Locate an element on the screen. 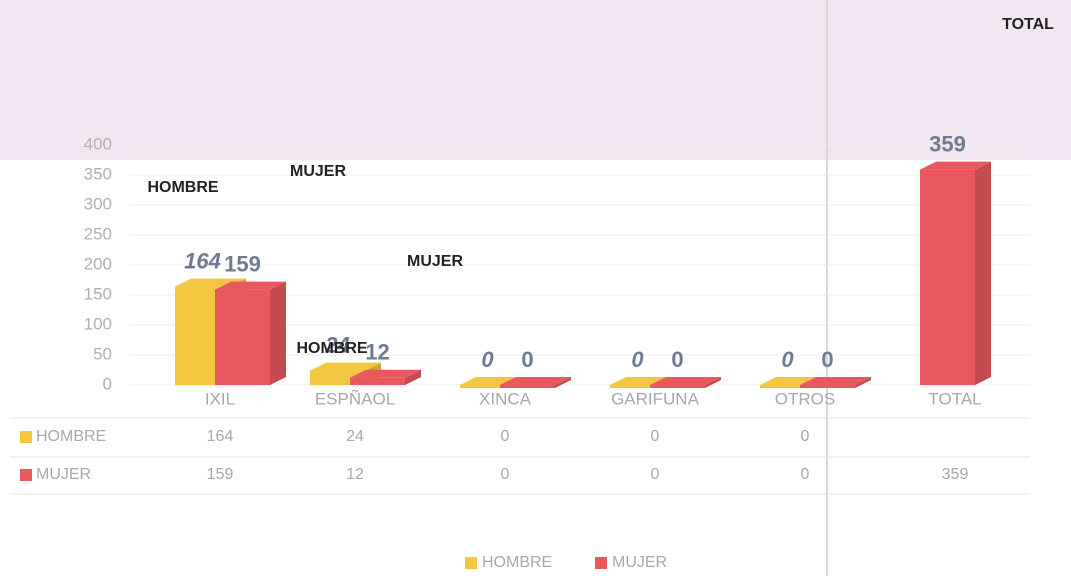 The height and width of the screenshot is (576, 1071). y-tick-label: 150 is located at coordinates (98, 293).